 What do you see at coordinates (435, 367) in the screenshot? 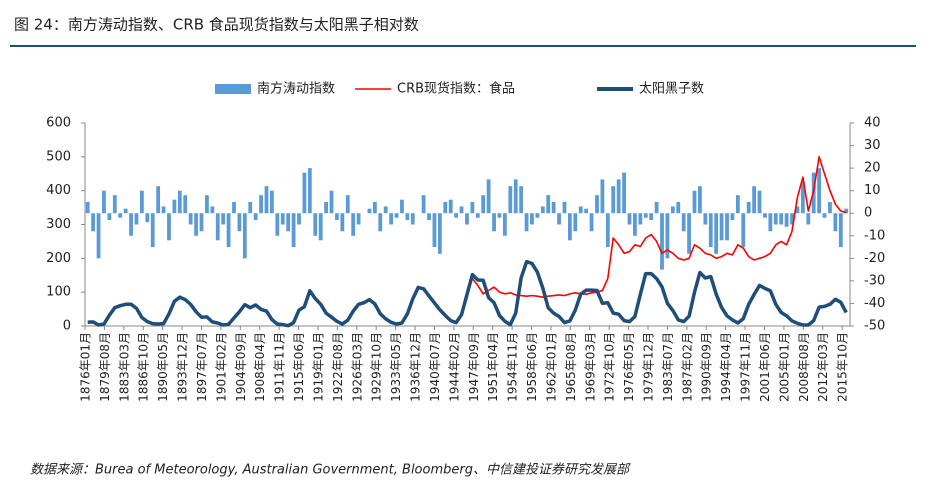
I see `x-tick-label: 1940年07月` at bounding box center [435, 367].